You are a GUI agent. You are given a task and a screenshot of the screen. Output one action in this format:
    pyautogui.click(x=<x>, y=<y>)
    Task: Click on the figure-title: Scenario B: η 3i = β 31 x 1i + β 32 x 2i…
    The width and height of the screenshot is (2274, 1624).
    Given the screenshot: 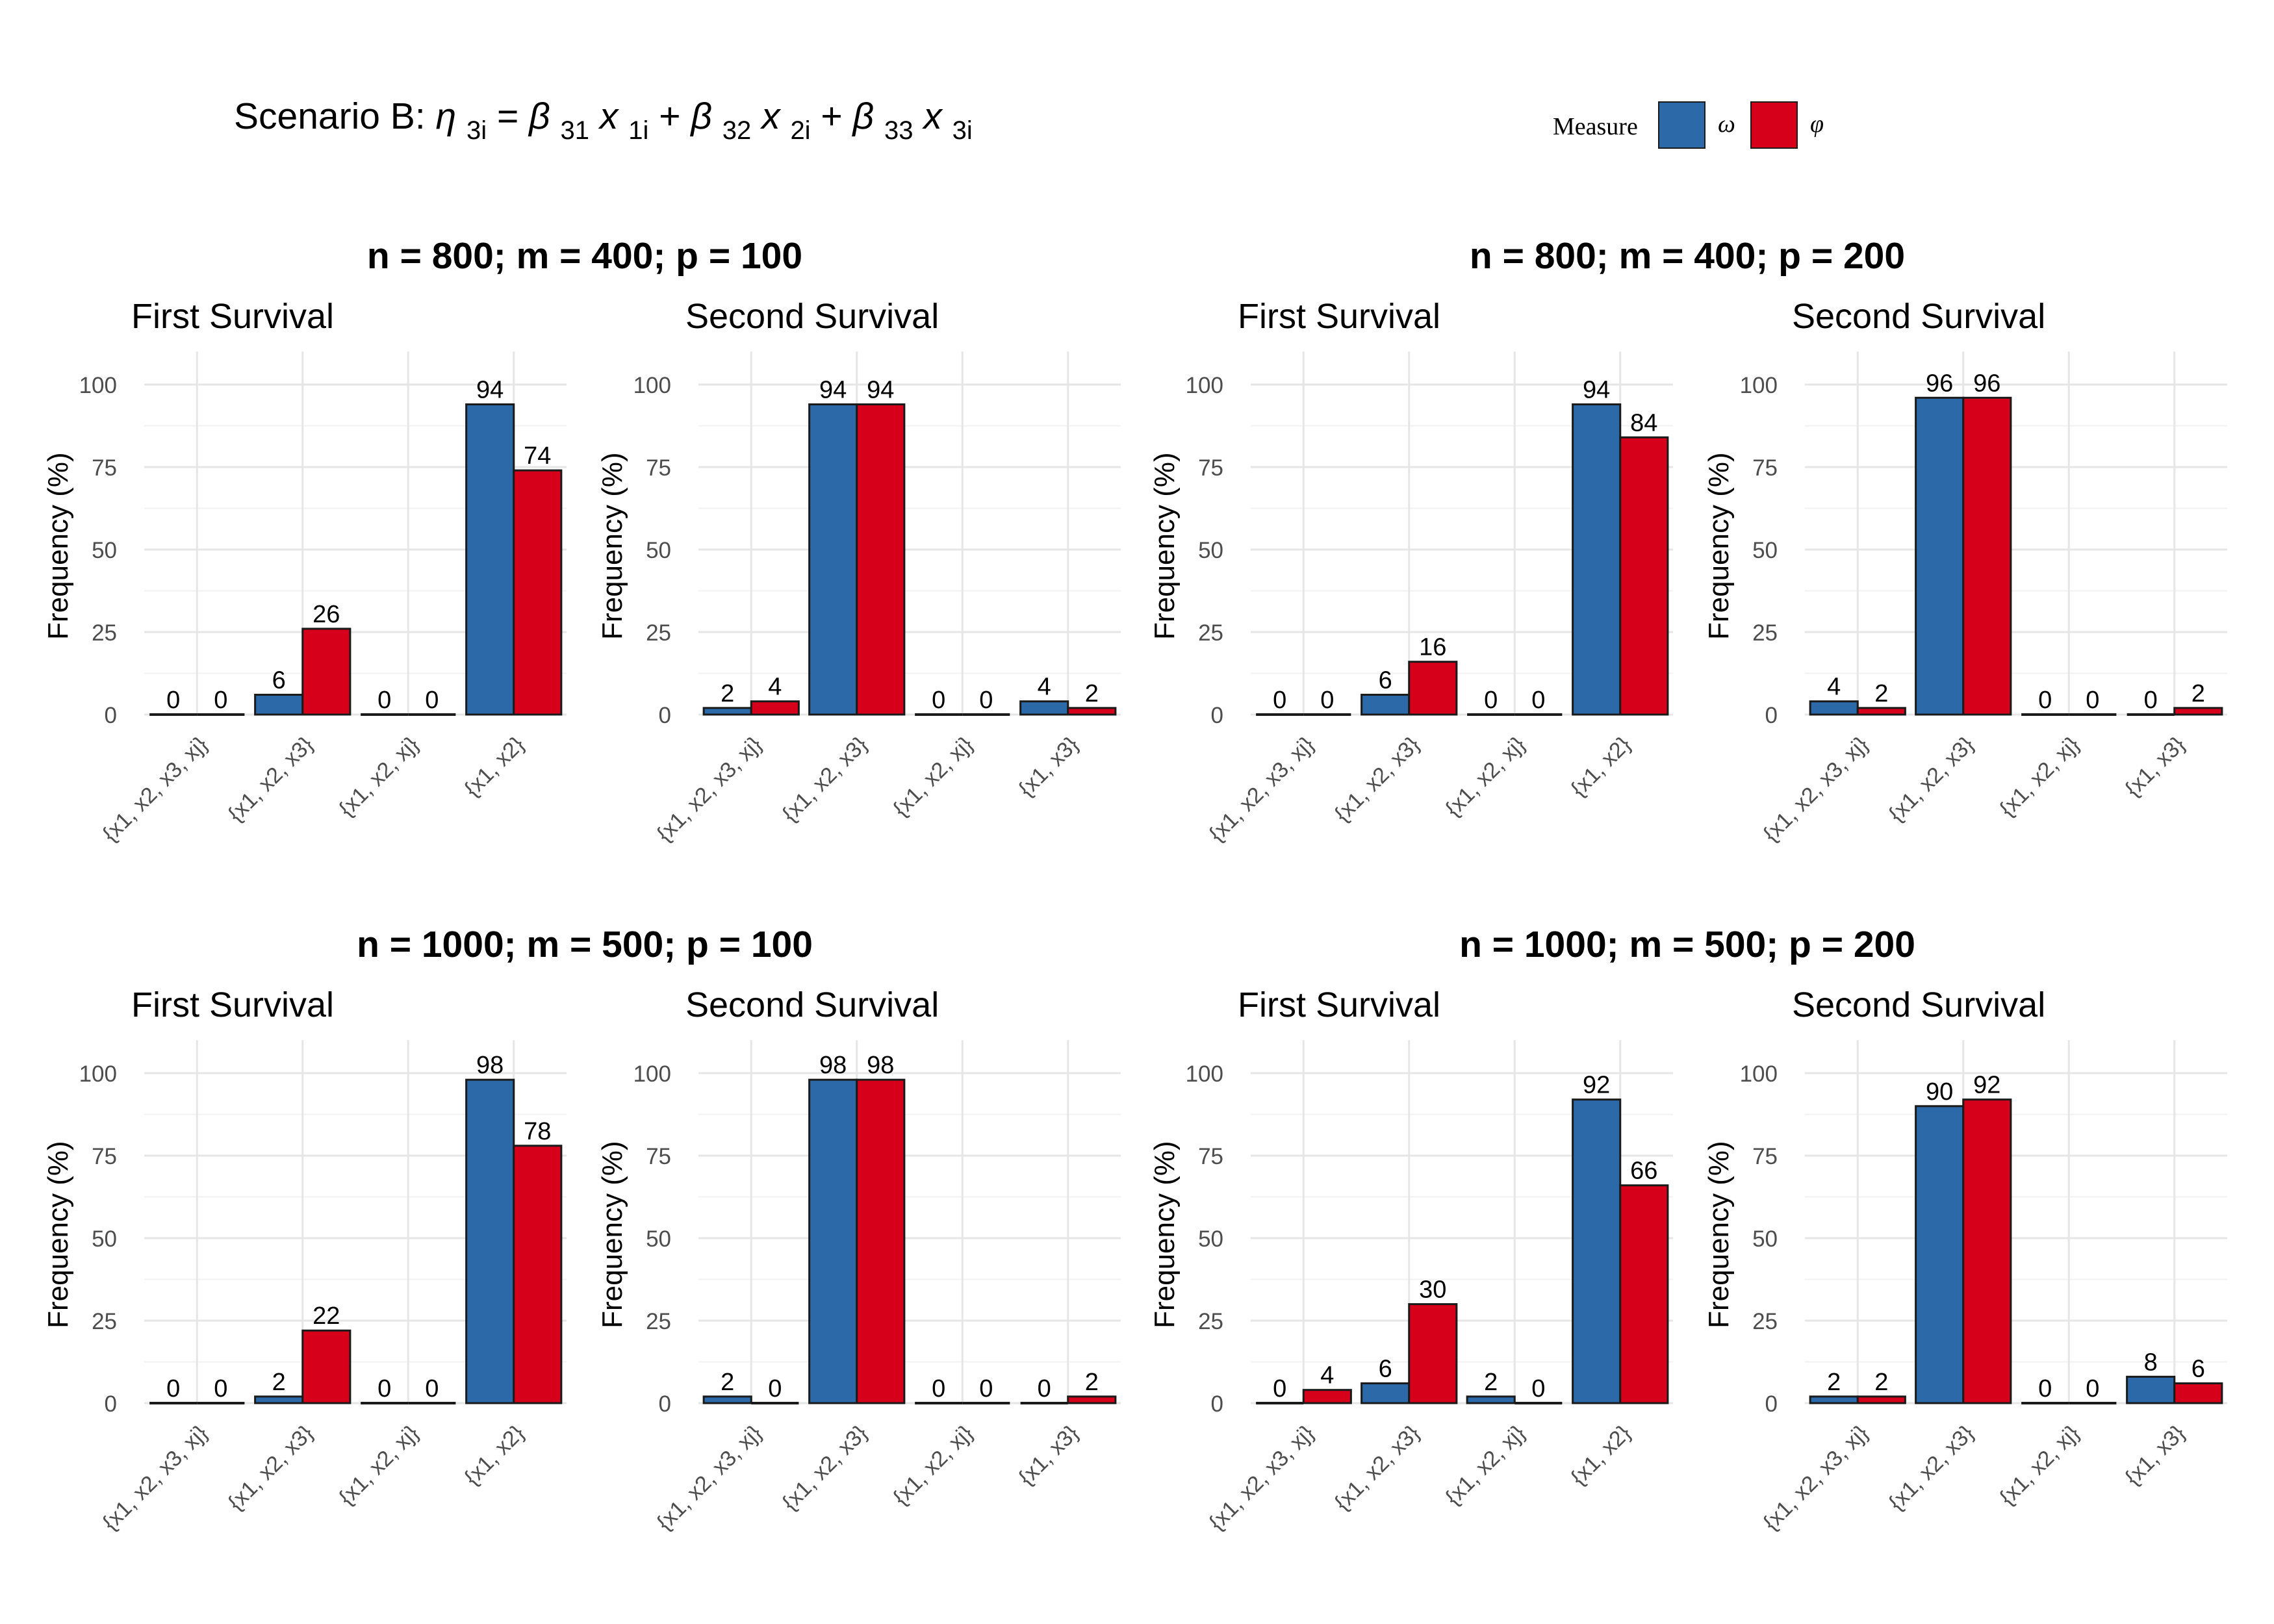 What is the action you would take?
    pyautogui.click(x=603, y=121)
    